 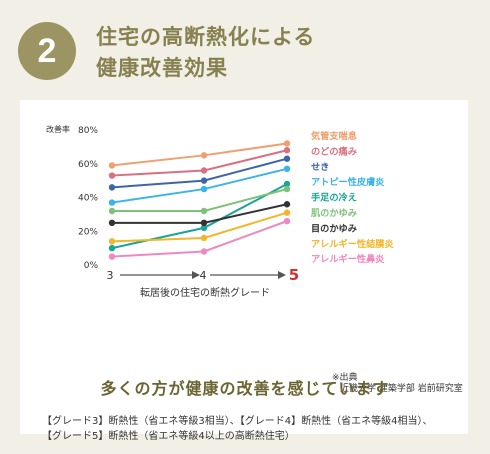 I want to click on section-heading: 住宅の高断熱化による 健康改善効果, so click(x=205, y=53).